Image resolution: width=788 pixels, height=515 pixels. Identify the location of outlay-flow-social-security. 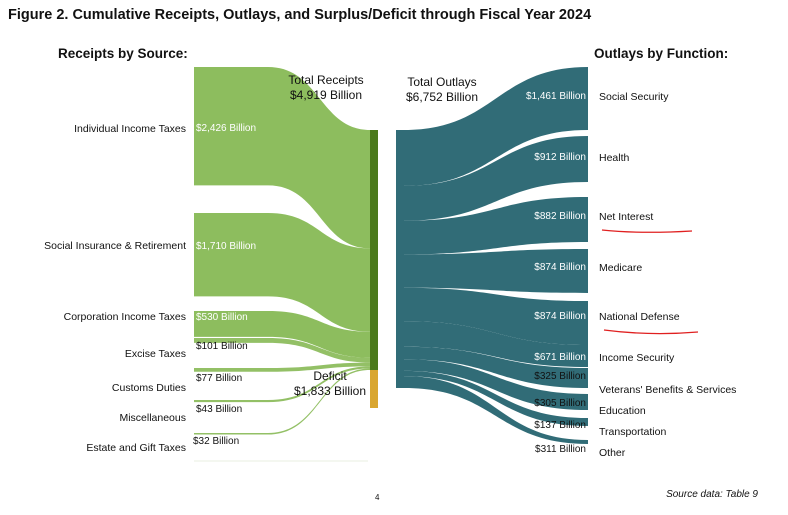
(496, 126).